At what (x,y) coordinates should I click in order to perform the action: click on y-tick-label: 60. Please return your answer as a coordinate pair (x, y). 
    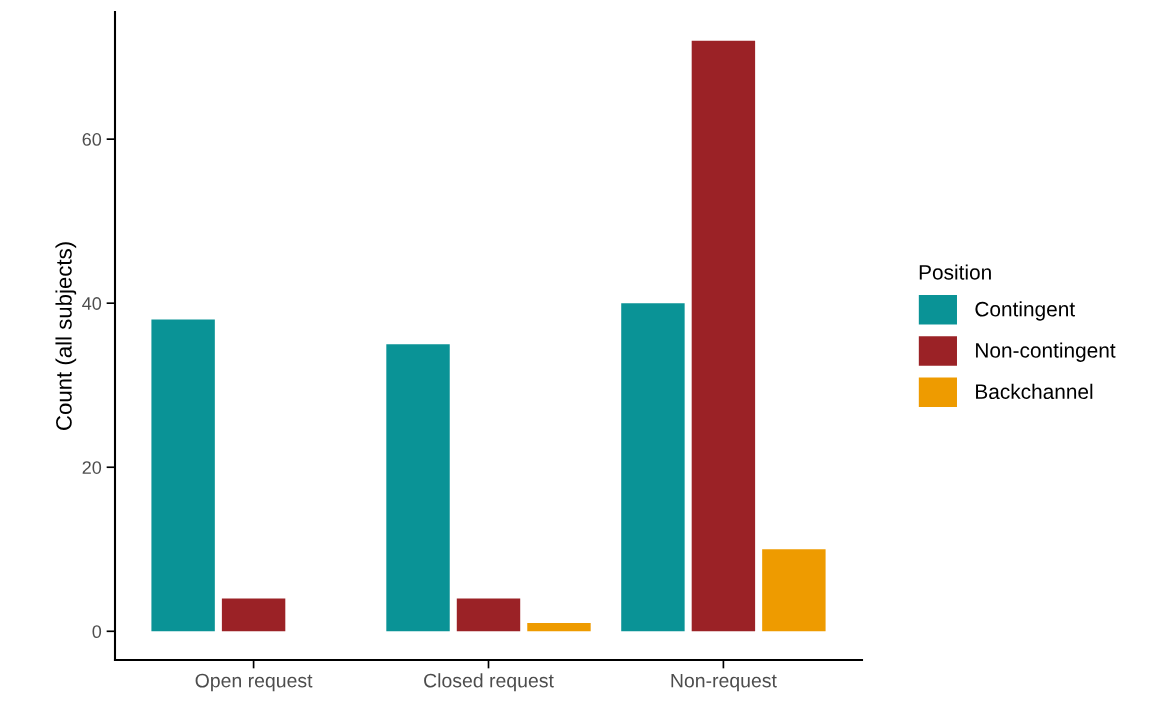
    Looking at the image, I should click on (92, 139).